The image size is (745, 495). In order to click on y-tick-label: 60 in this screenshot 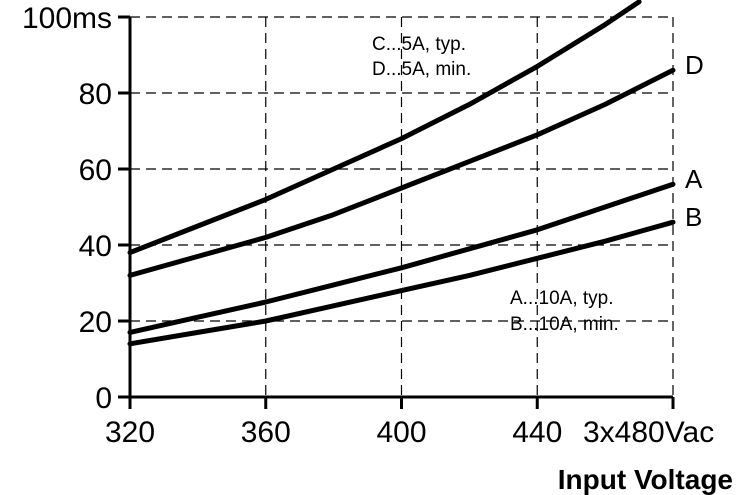, I will do `click(95, 170)`.